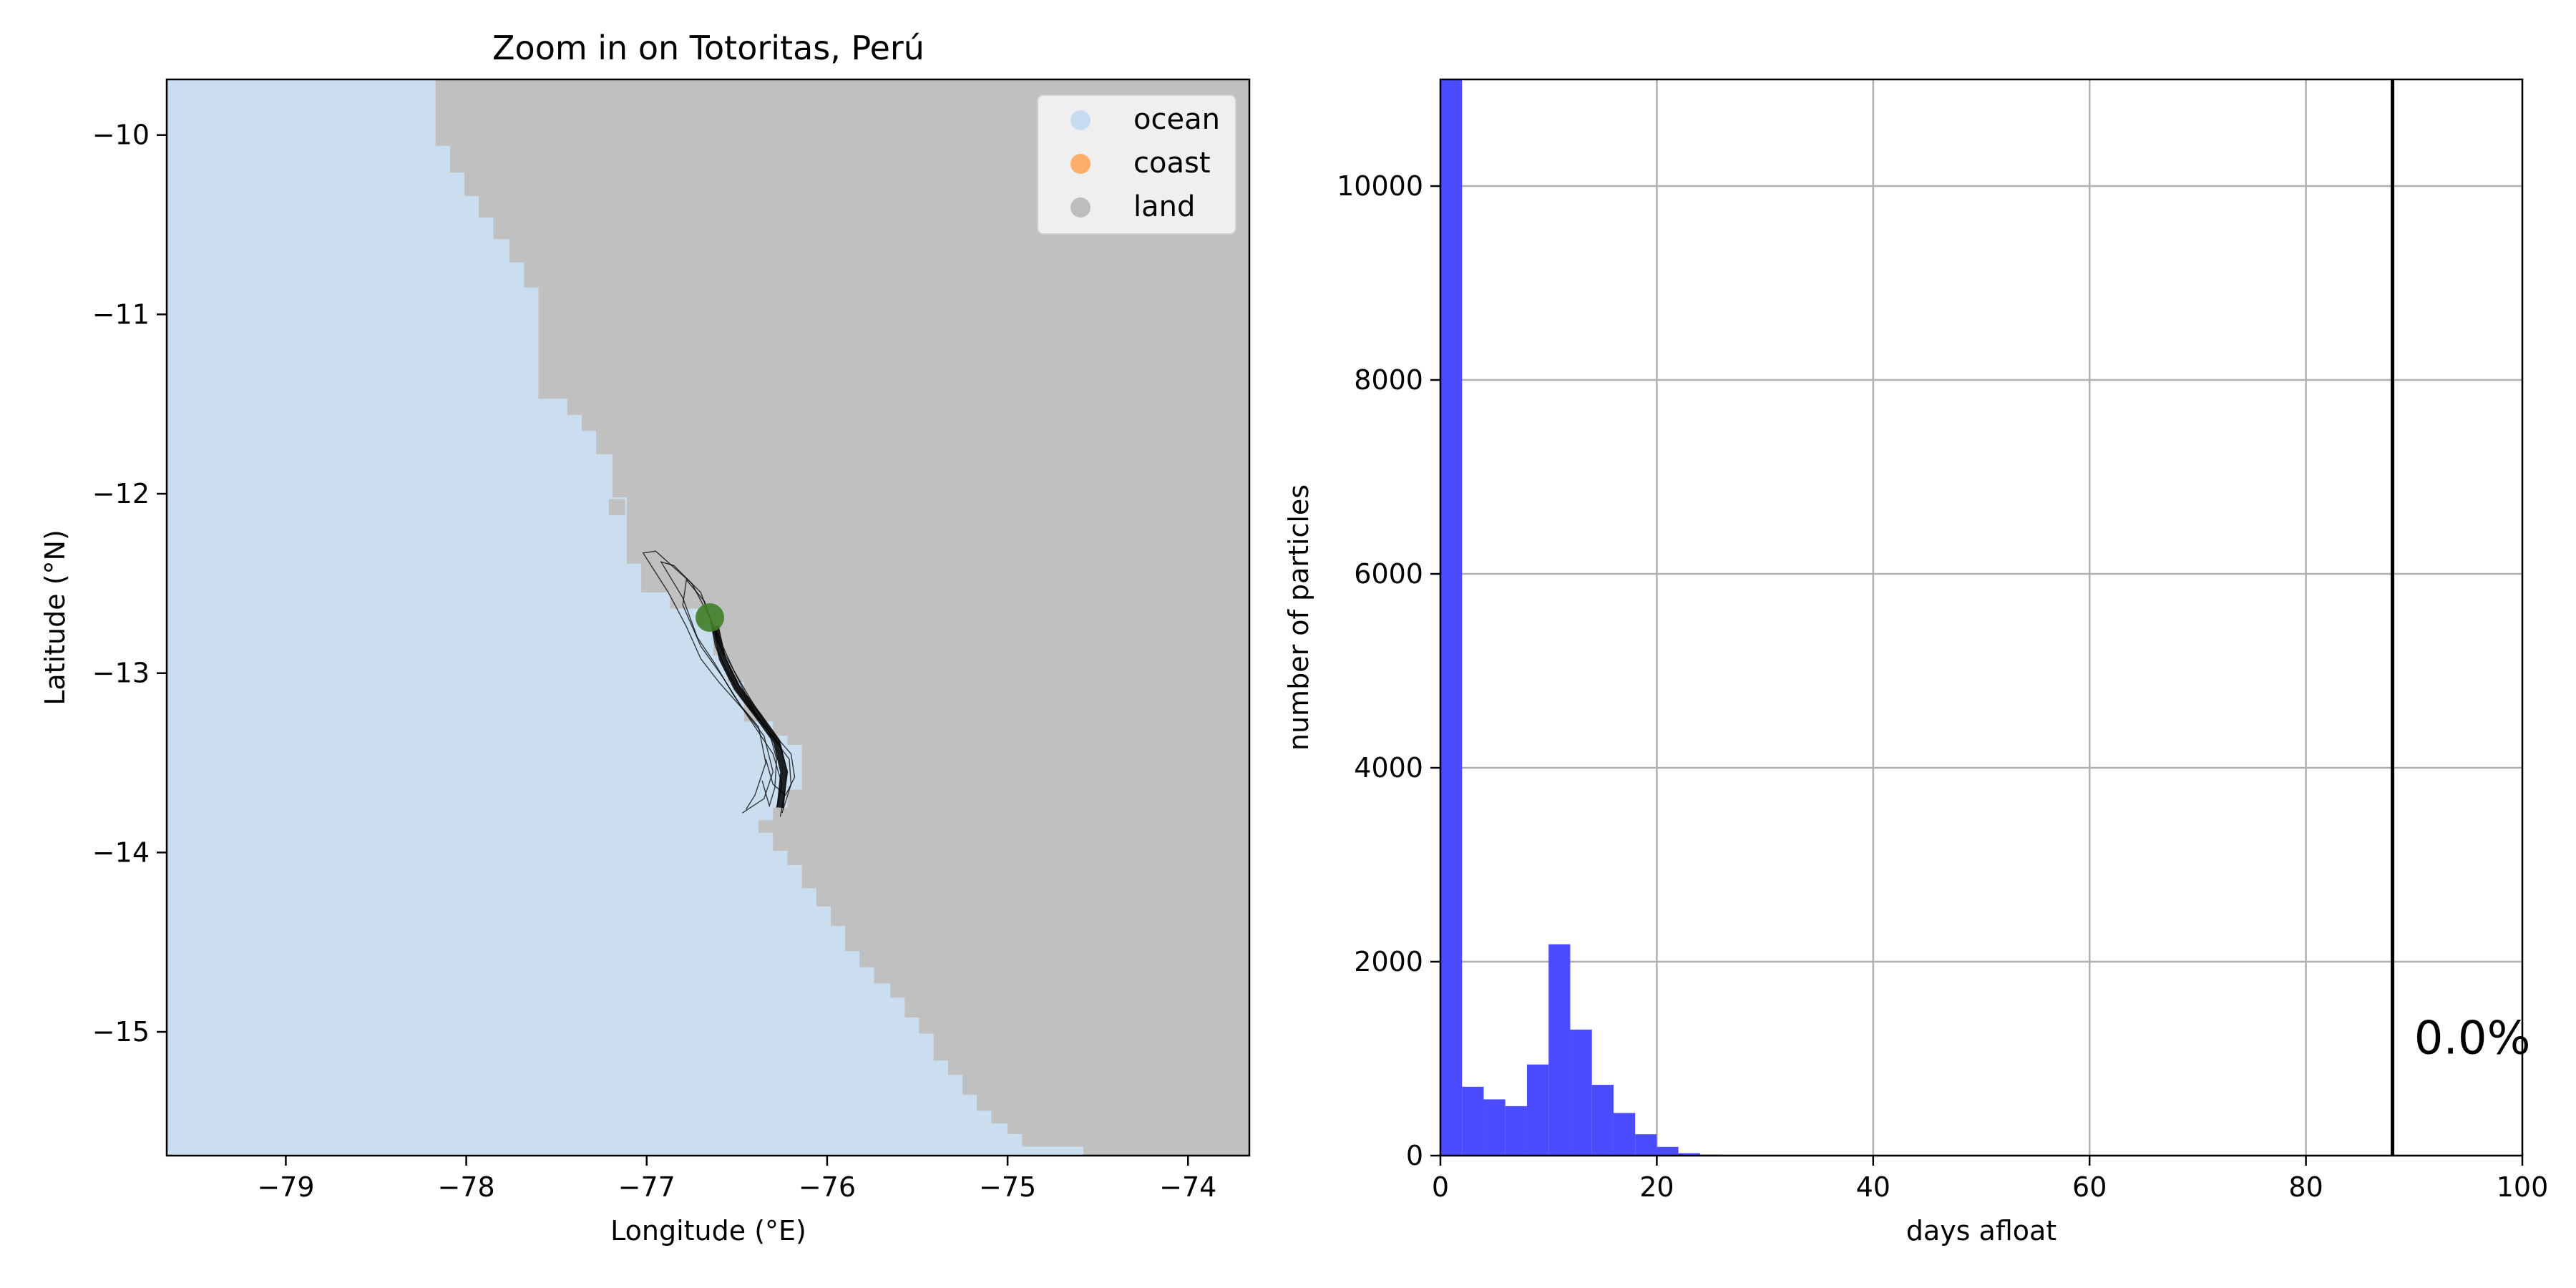 The image size is (2576, 1288). Describe the element at coordinates (121, 314) in the screenshot. I see `map-y-tick-label: −11` at that location.